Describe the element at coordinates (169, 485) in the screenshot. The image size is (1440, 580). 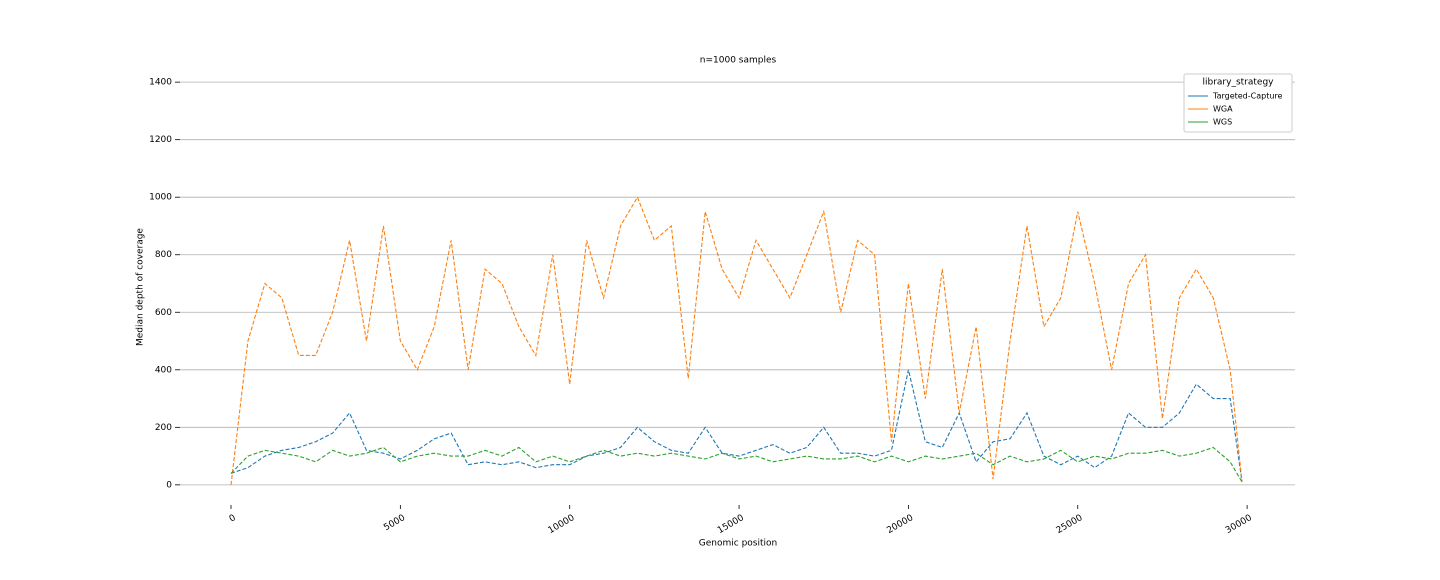
I see `y-tick-label: 0` at that location.